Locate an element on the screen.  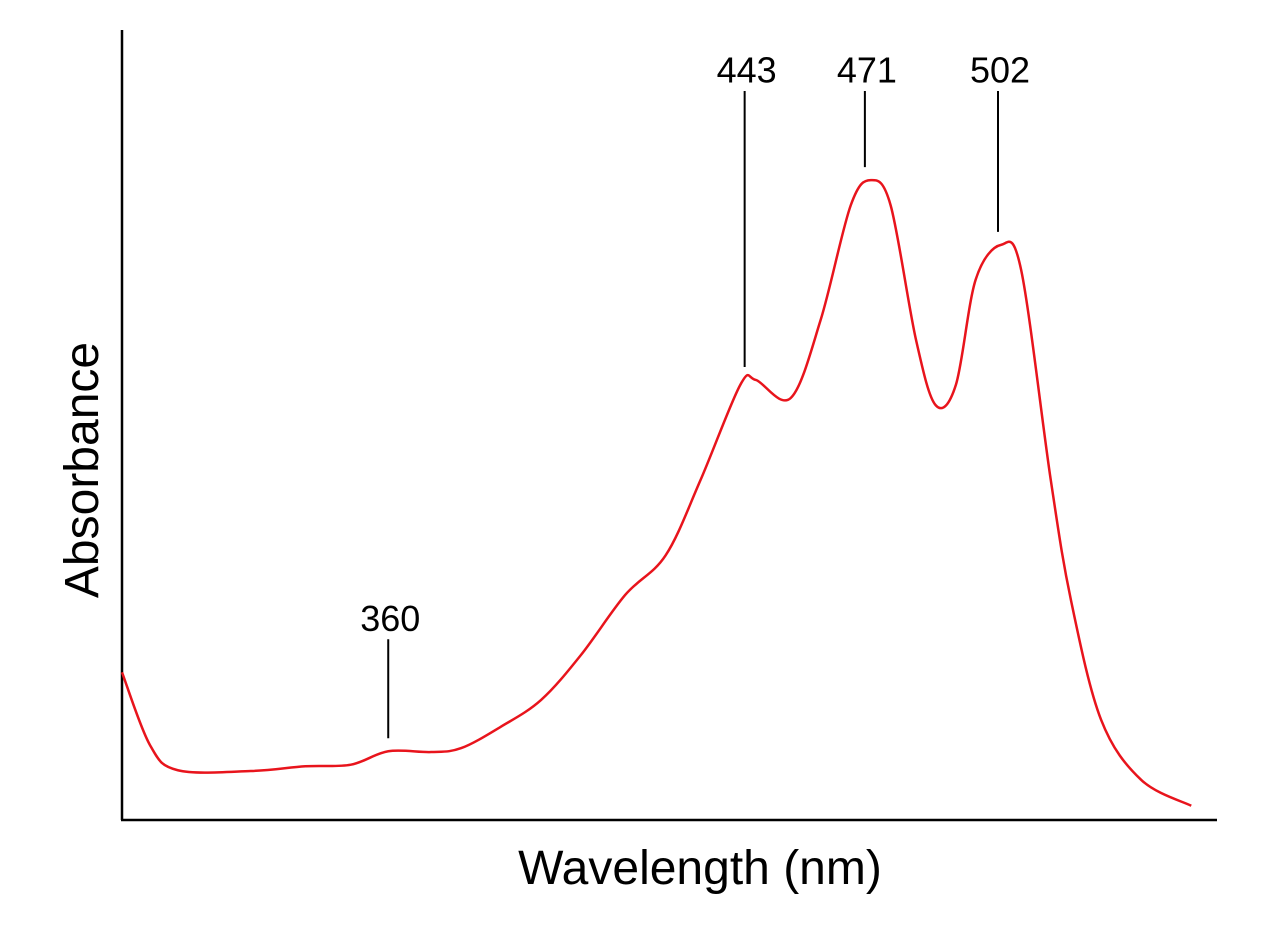
y-axis-label: Absorbance is located at coordinates (82, 470).